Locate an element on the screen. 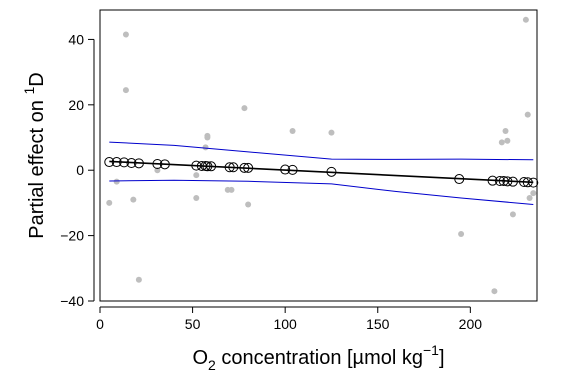  x-axis-title-subscript: 2 is located at coordinates (212, 365).